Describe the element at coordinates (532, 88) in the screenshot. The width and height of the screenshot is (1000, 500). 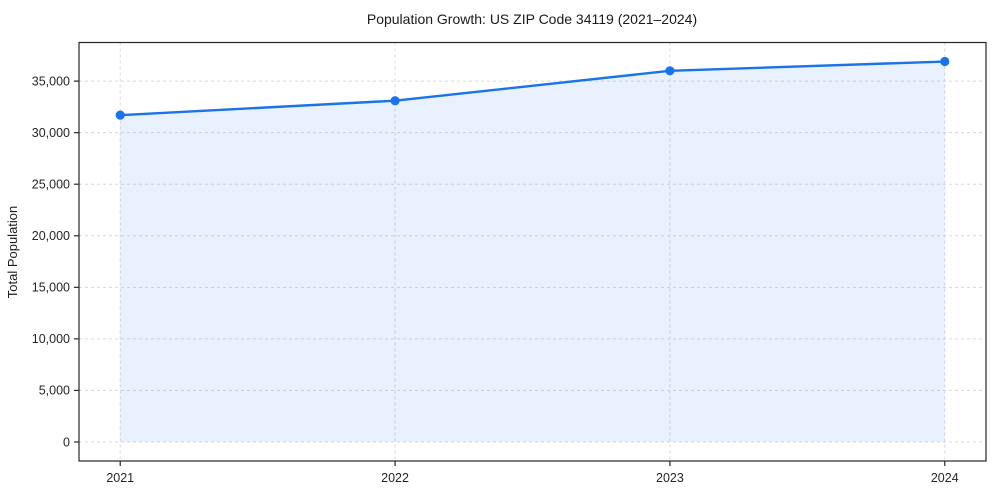
I see `trend-line` at that location.